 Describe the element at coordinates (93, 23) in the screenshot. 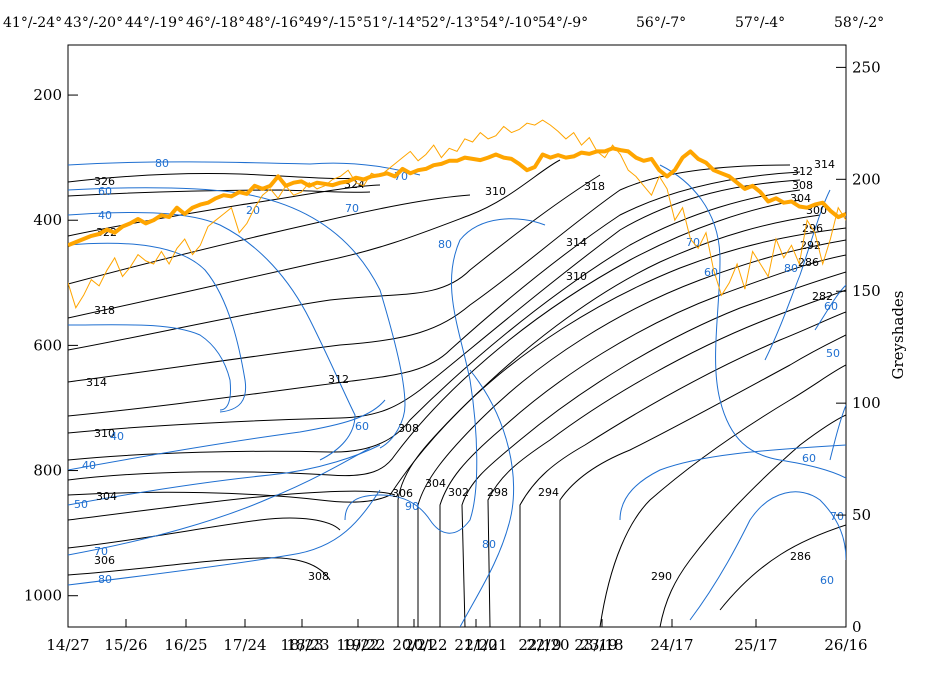

I see `top-label: 43°/-20°` at that location.